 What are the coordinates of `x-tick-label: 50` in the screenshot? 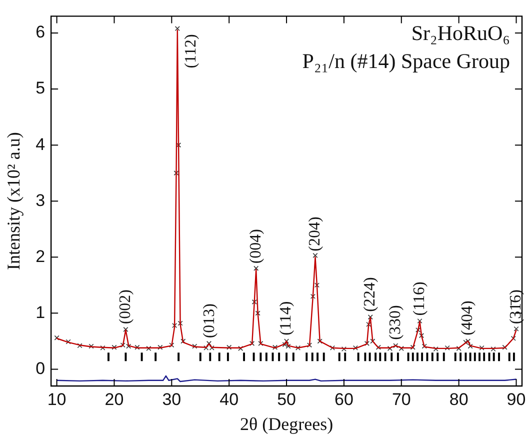 It's located at (286, 399).